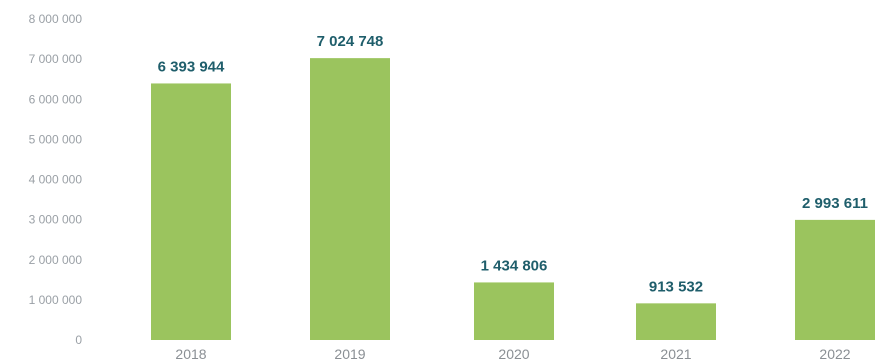  I want to click on y-tick-label: 4 000 000, so click(56, 180).